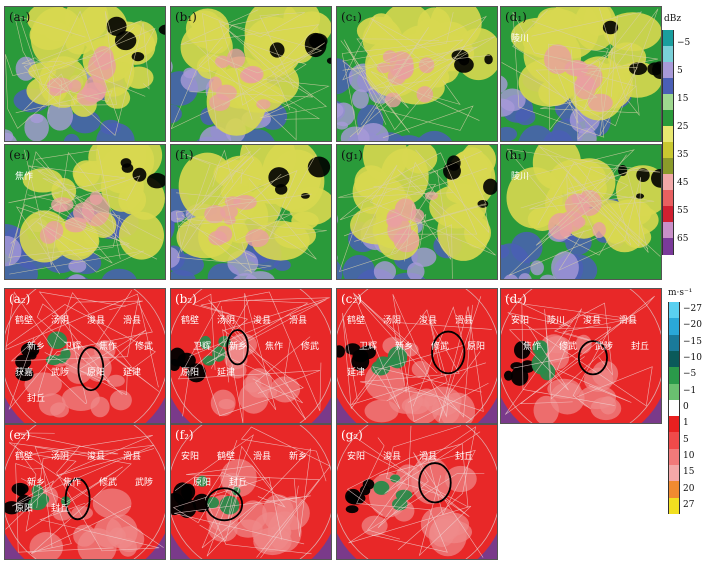 This screenshot has width=706, height=569. I want to click on panel-label: (g₁), so click(352, 155).